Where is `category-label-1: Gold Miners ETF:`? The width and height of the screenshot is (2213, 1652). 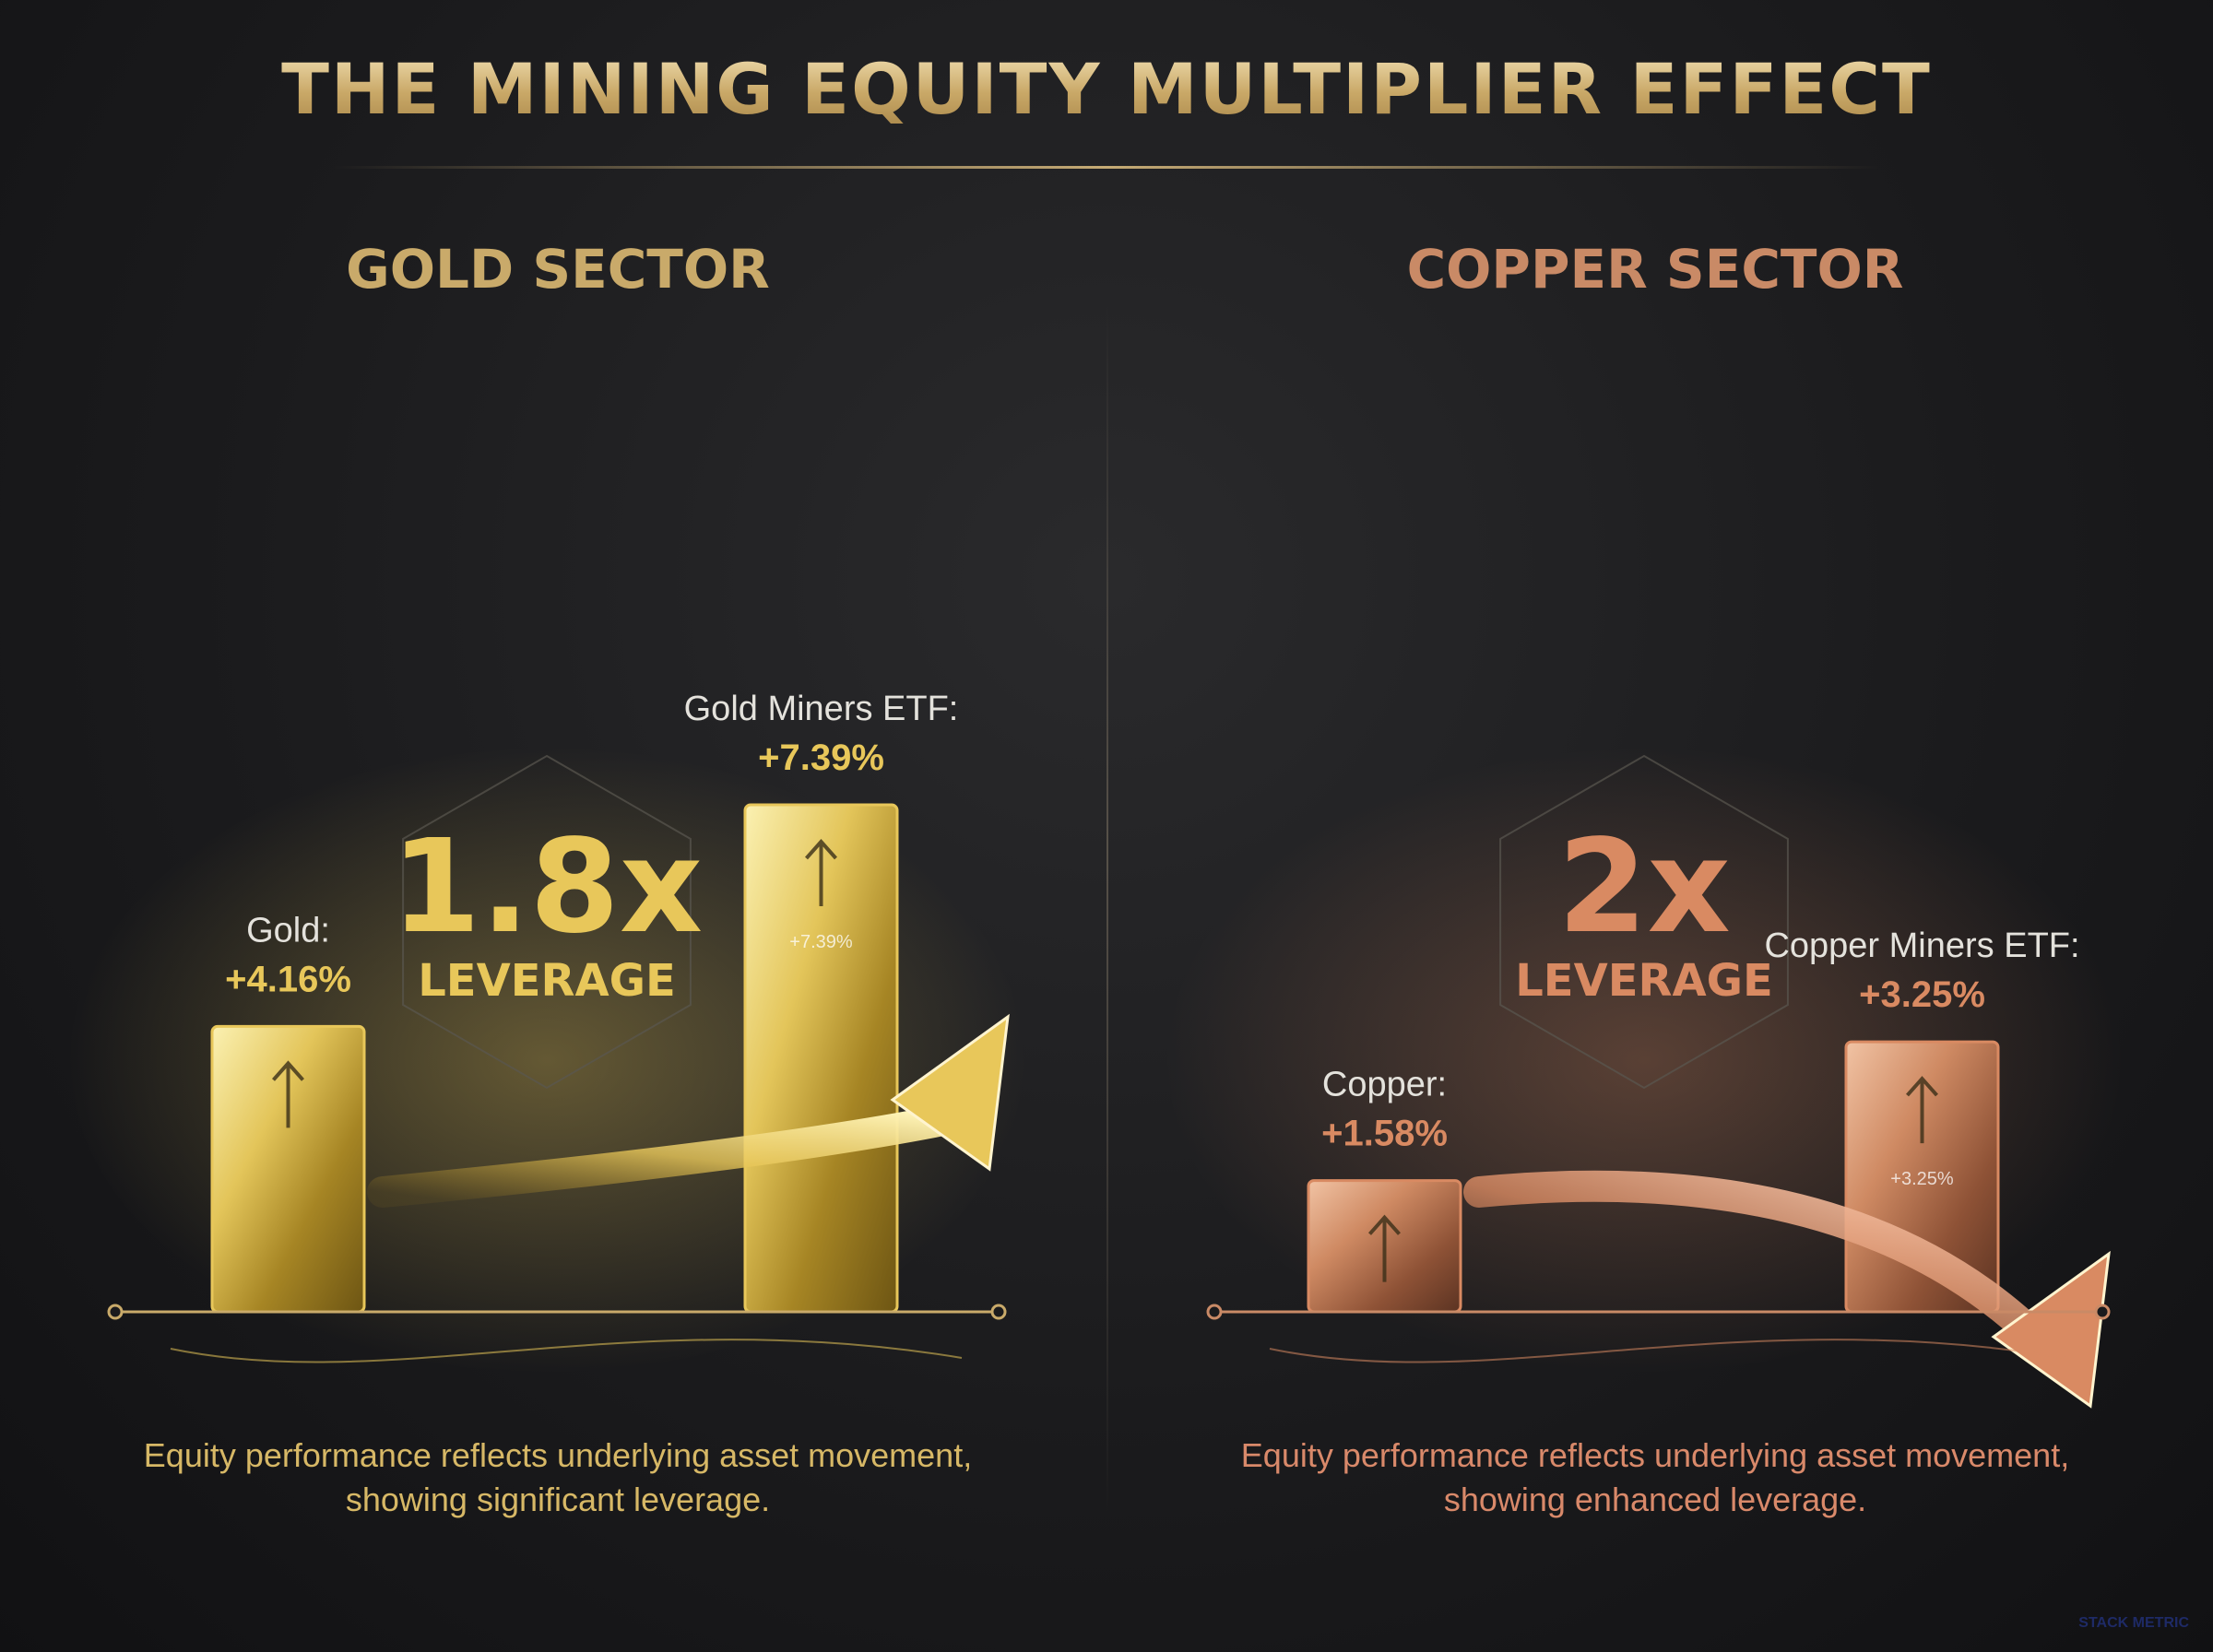
category-label-1: Gold Miners ETF: is located at coordinates (821, 709).